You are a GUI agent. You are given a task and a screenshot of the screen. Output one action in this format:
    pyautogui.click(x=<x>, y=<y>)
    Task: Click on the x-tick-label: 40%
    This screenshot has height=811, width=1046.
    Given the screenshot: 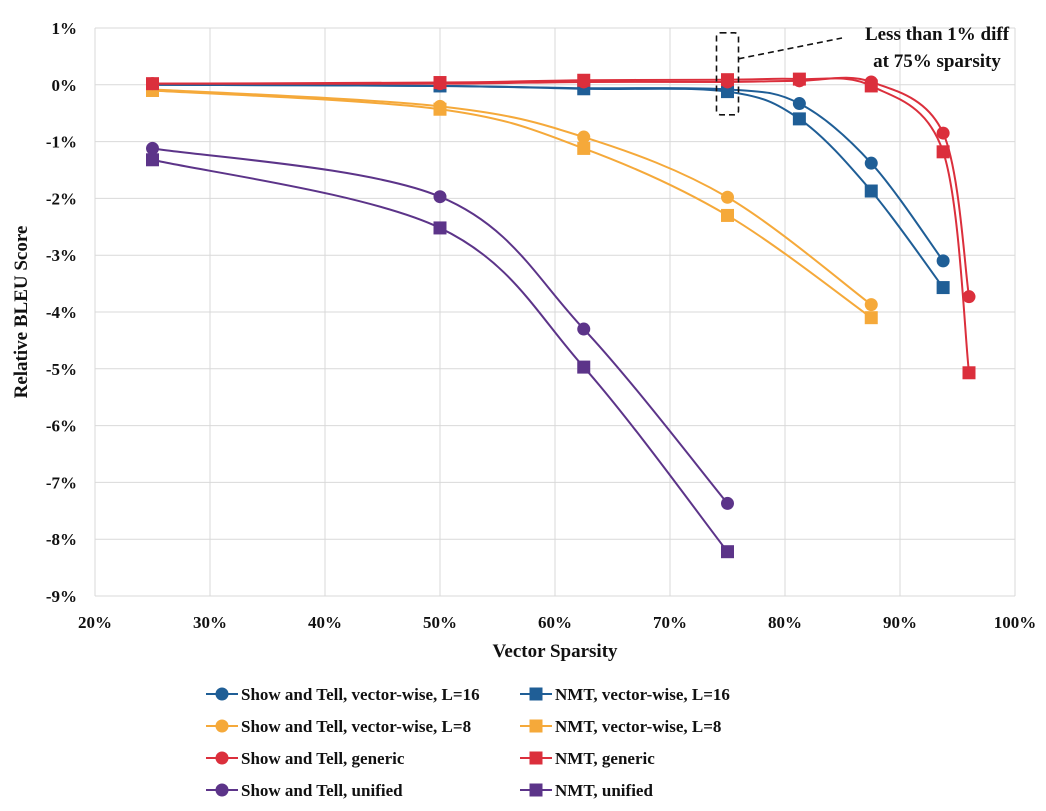 What is the action you would take?
    pyautogui.click(x=325, y=622)
    